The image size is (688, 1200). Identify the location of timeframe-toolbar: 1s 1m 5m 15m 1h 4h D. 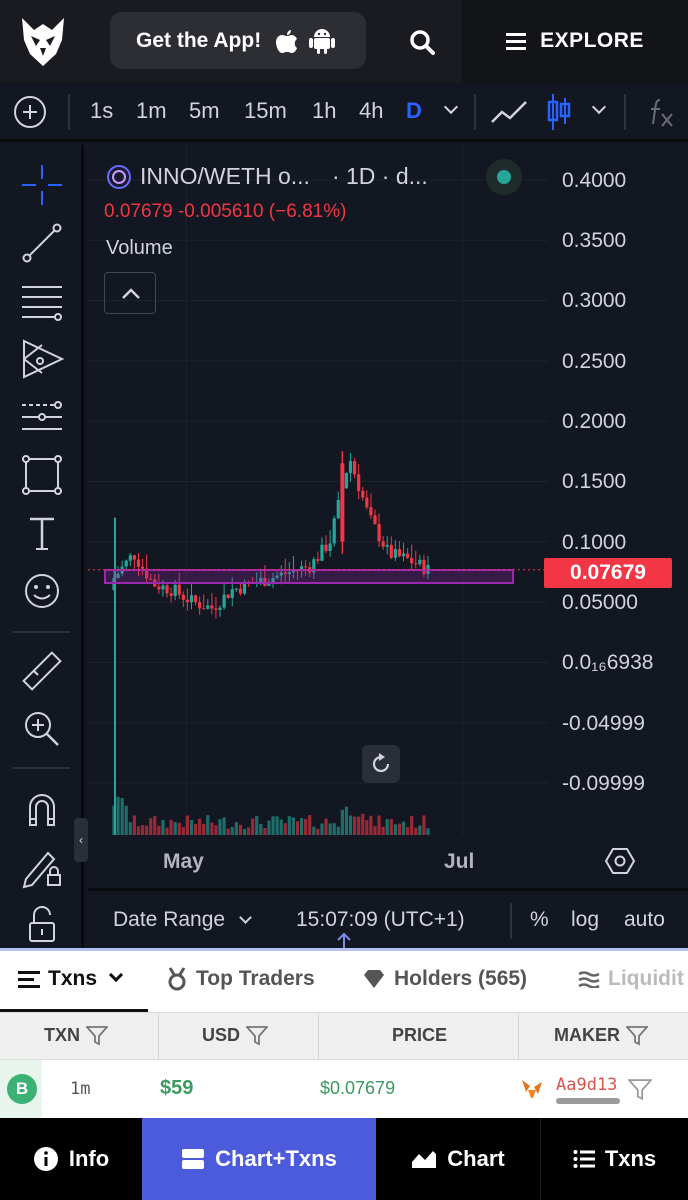
(344, 112).